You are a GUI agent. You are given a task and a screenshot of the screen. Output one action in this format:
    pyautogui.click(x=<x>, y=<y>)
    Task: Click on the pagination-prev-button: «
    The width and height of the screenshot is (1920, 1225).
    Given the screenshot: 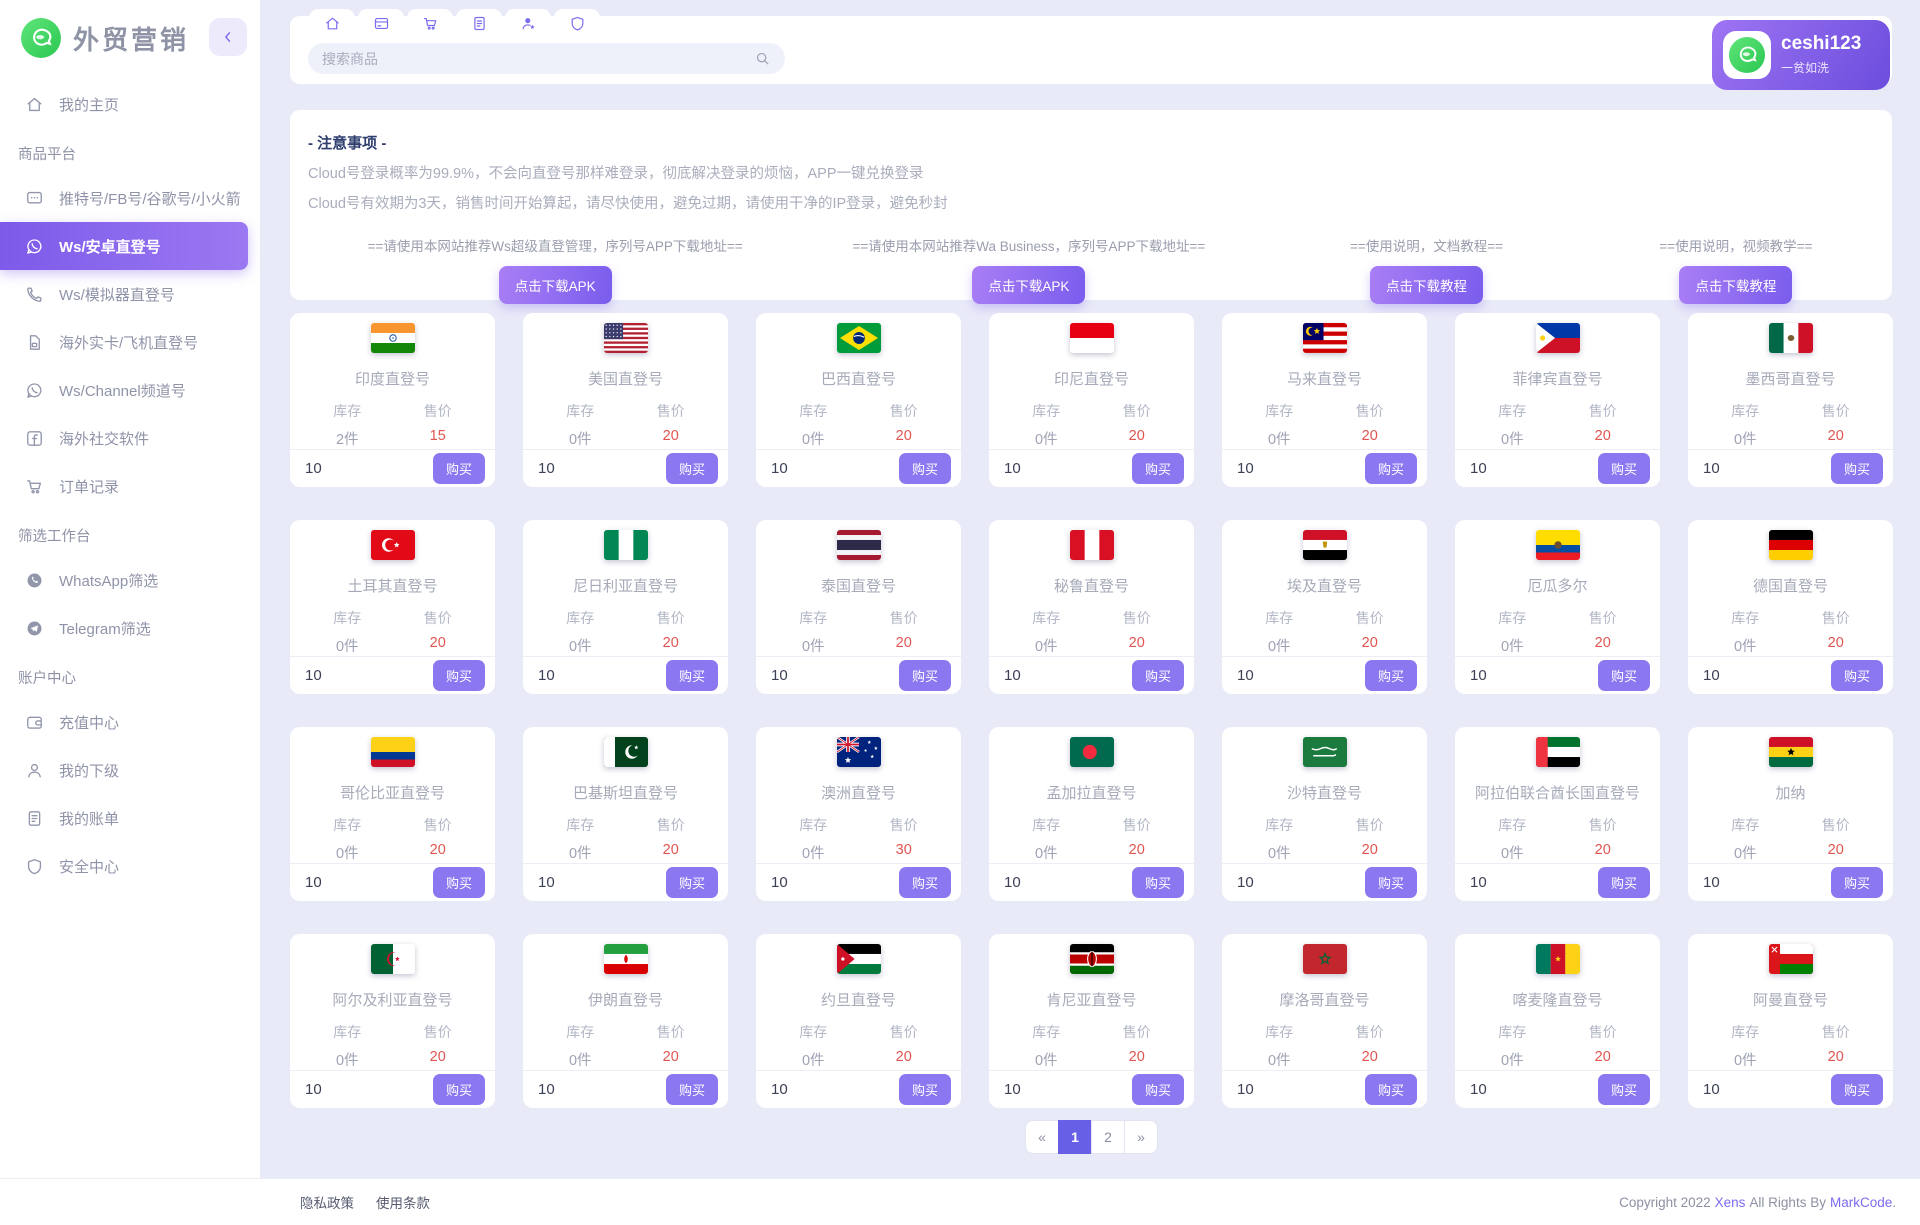 What is the action you would take?
    pyautogui.click(x=1042, y=1137)
    